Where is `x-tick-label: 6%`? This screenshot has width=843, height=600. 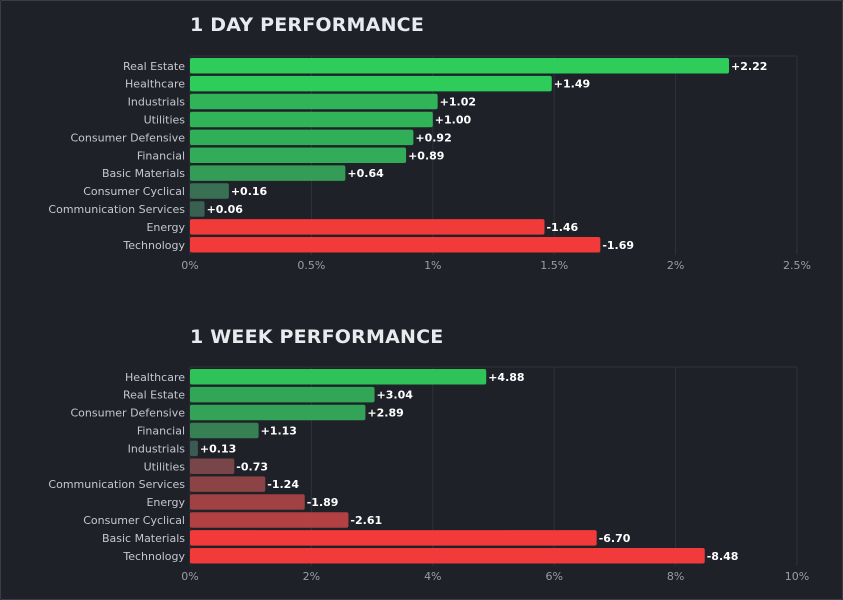
x-tick-label: 6% is located at coordinates (553, 576).